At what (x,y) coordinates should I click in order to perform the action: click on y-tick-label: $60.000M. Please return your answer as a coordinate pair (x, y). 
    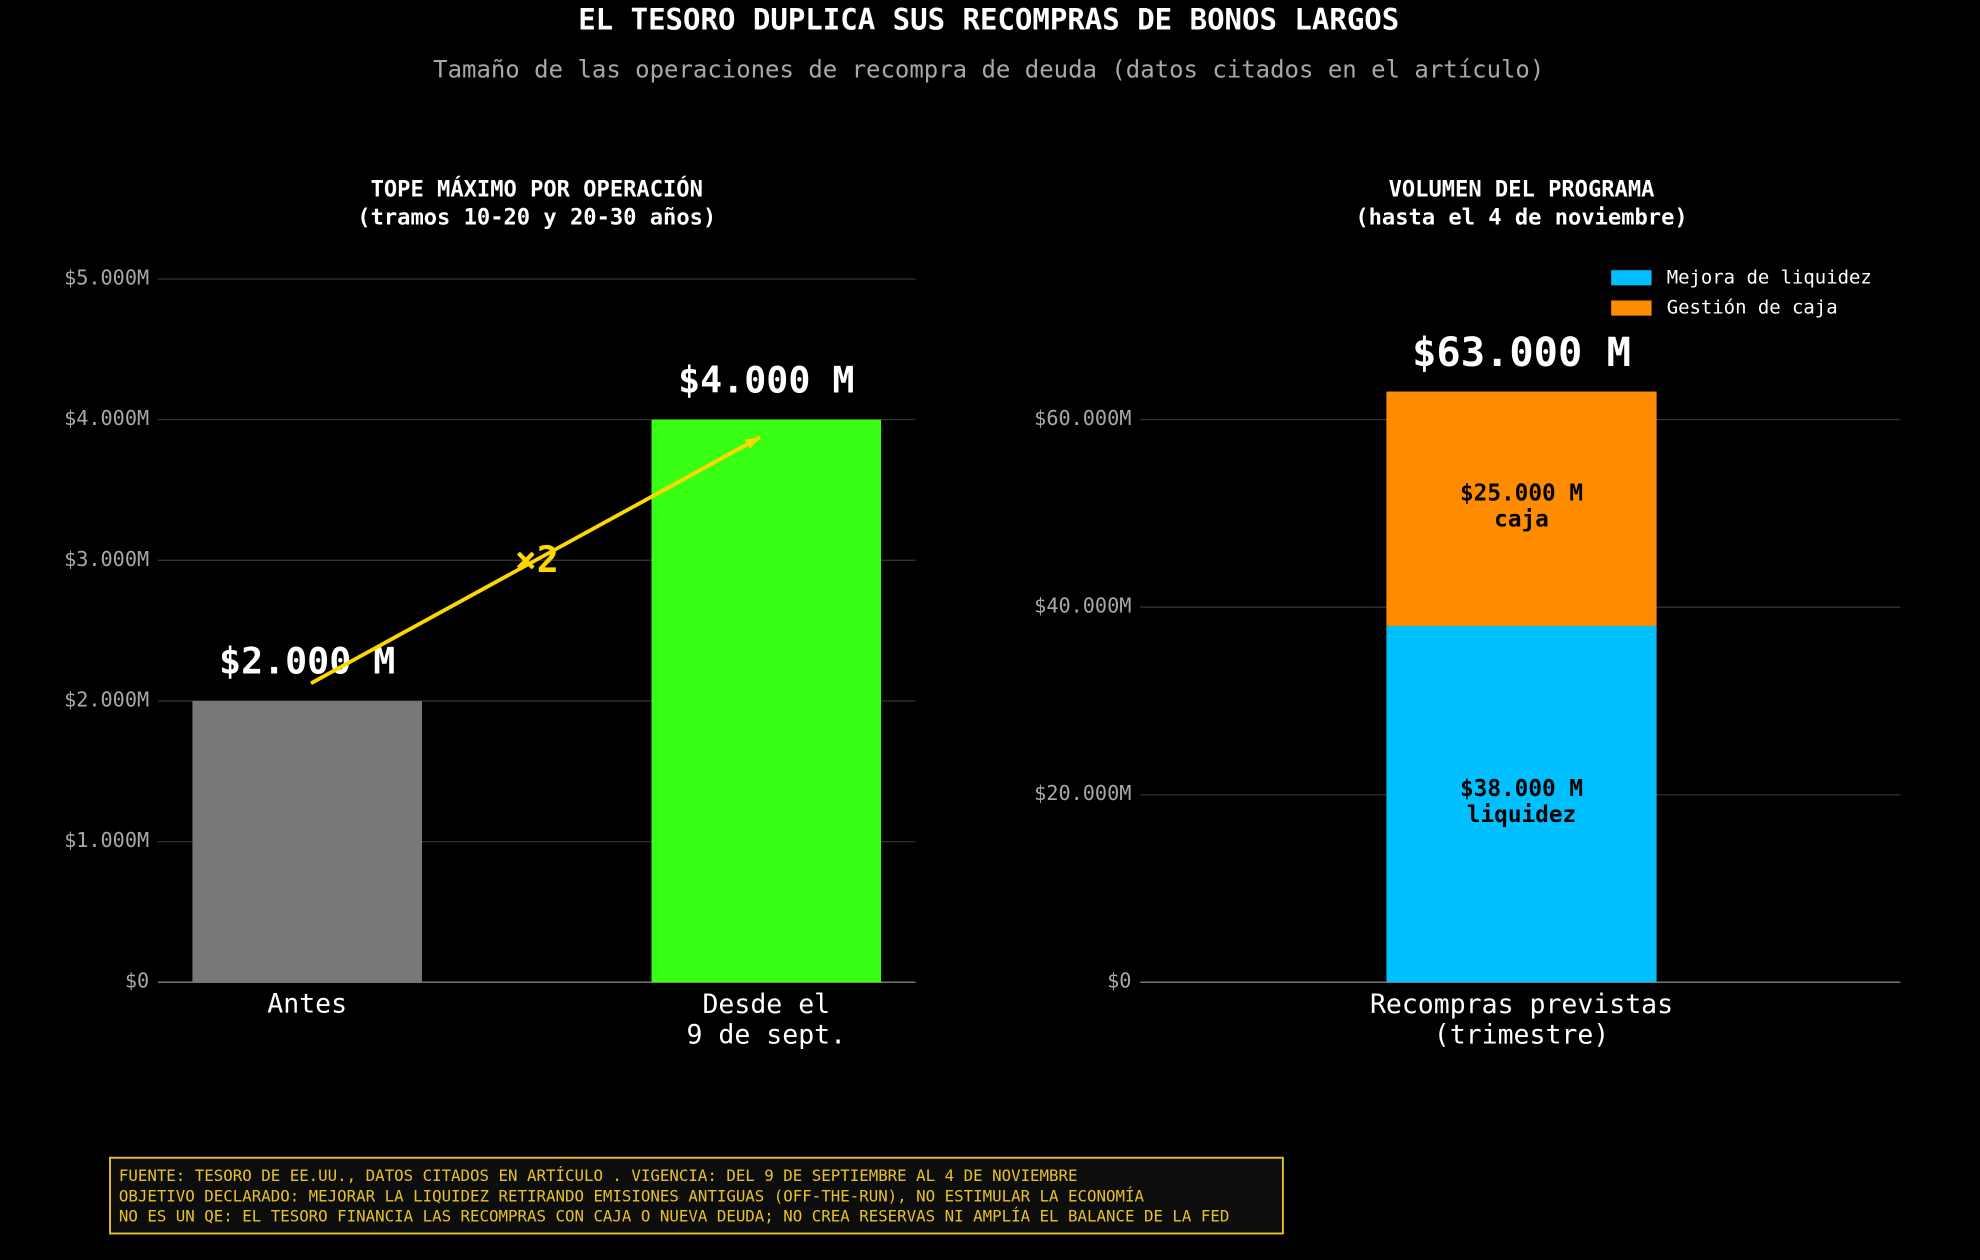
    Looking at the image, I should click on (1082, 418).